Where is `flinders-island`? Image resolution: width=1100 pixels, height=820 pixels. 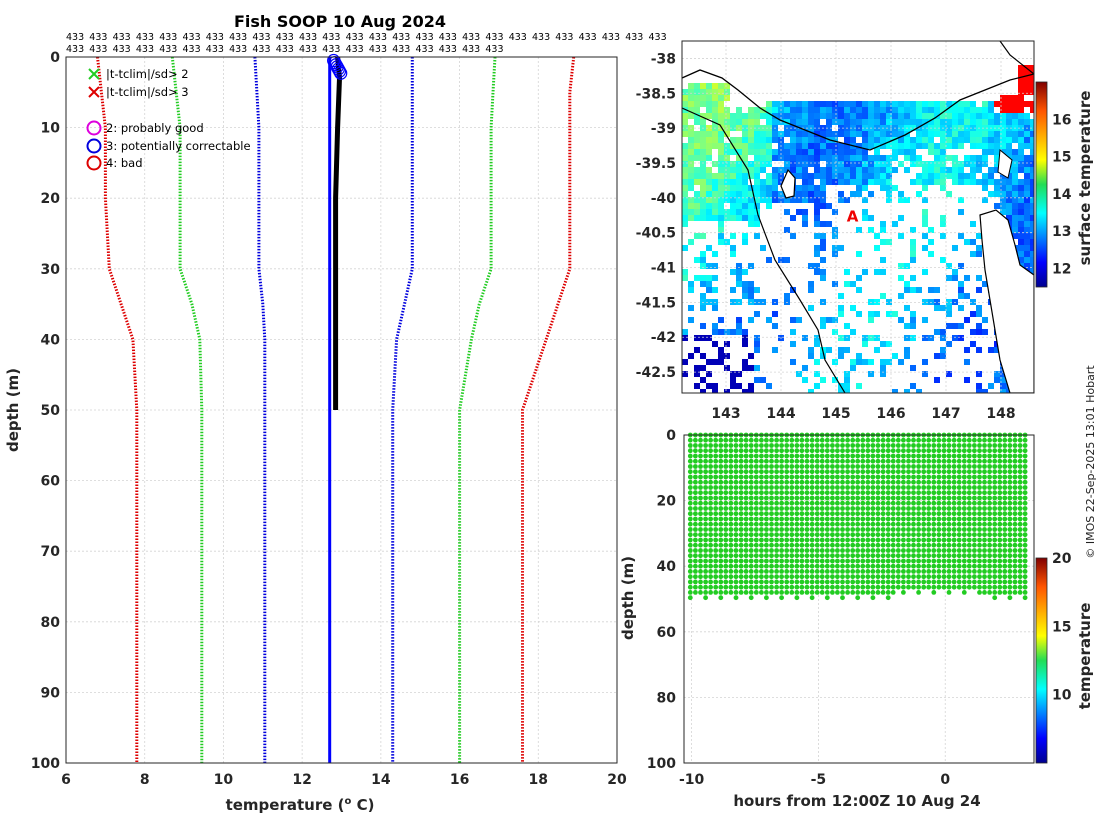 flinders-island is located at coordinates (1005, 164).